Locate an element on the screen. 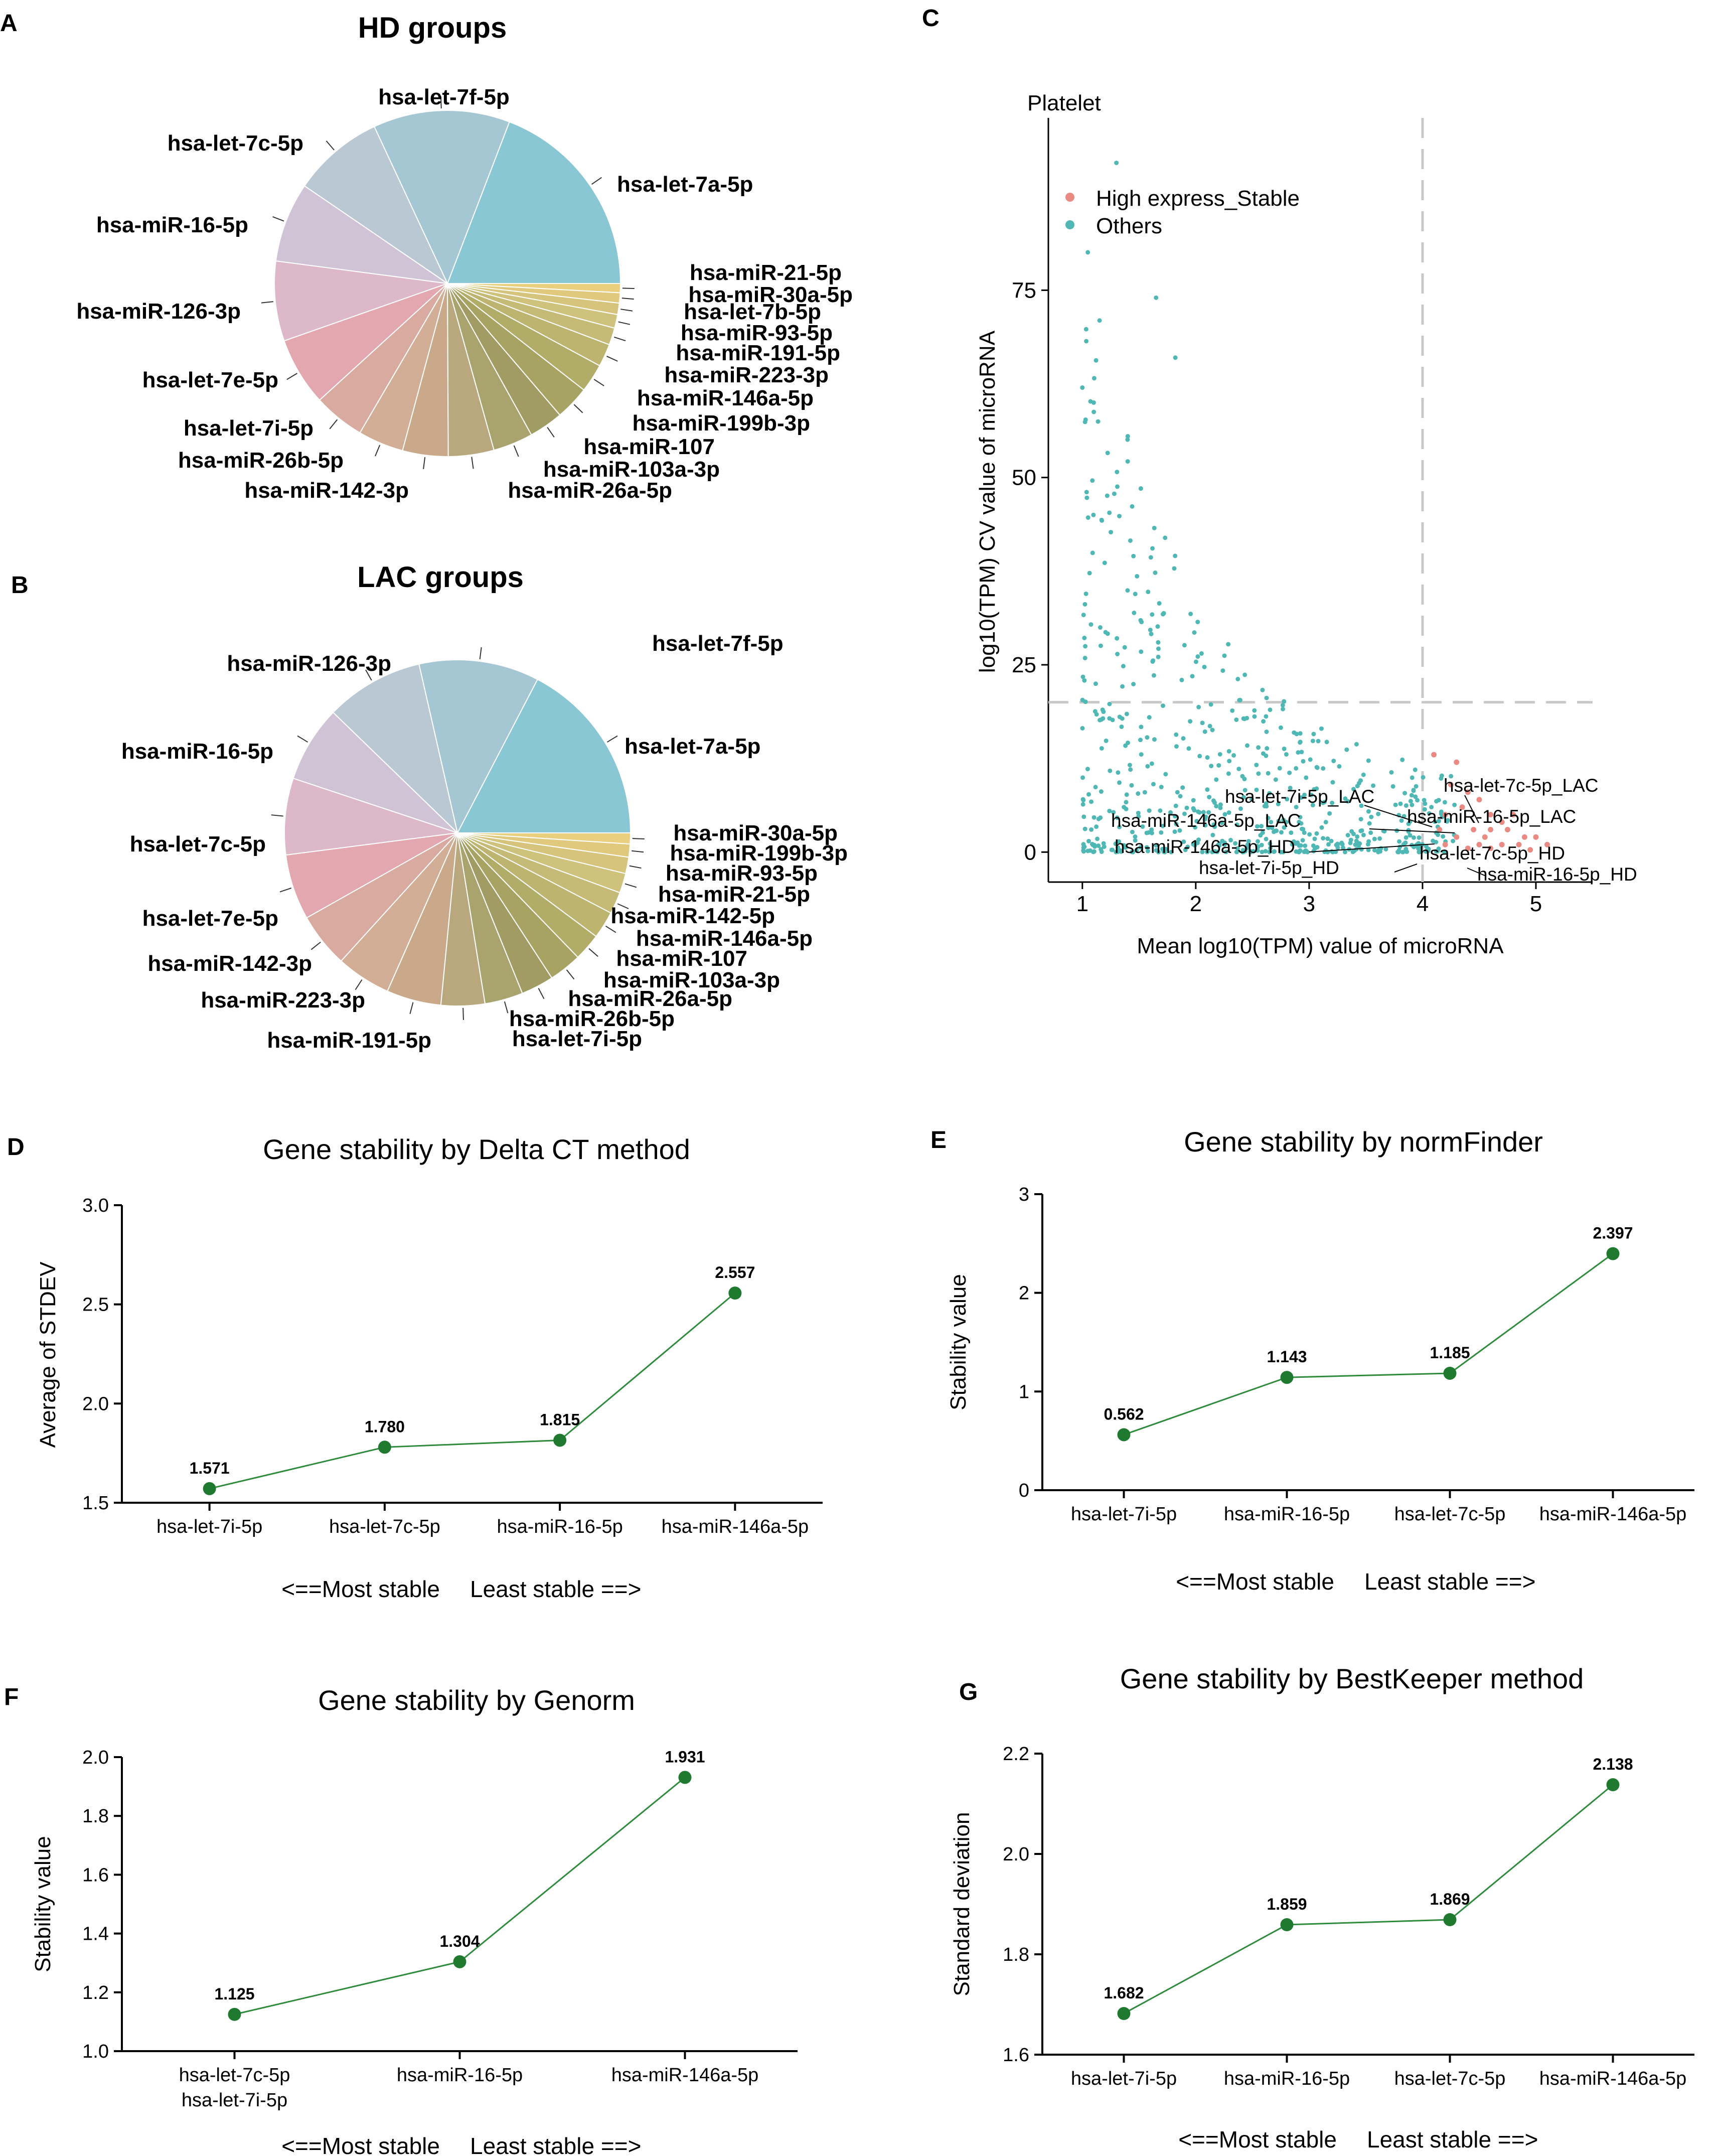 This screenshot has height=2156, width=1718. panel-letter-f: F is located at coordinates (12, 1697).